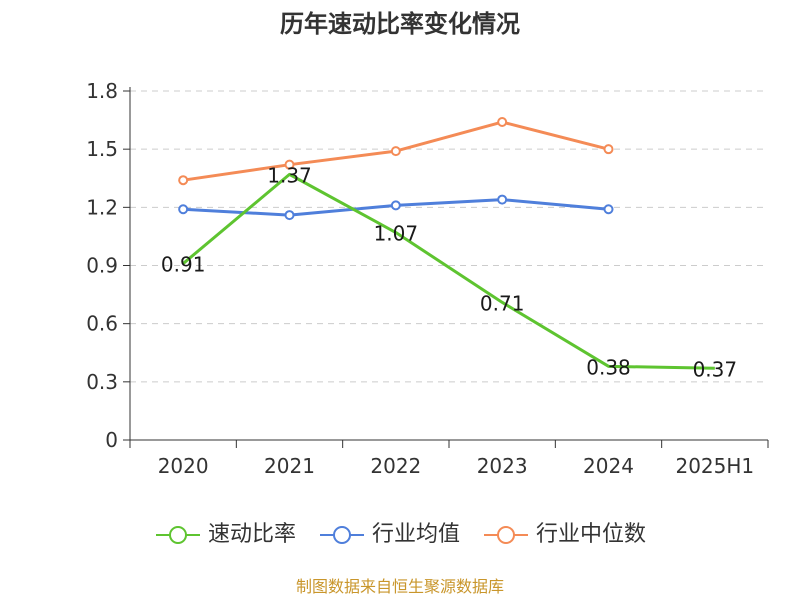 This screenshot has height=600, width=800. Describe the element at coordinates (102, 382) in the screenshot. I see `y-tick-label: 0.3` at that location.